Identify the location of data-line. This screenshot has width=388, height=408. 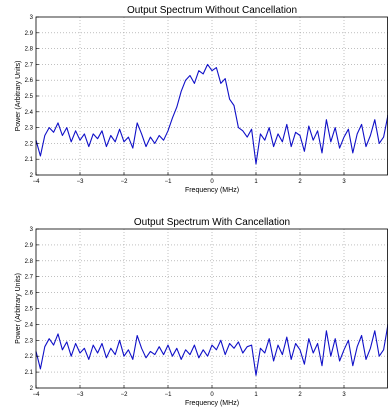
(211, 350).